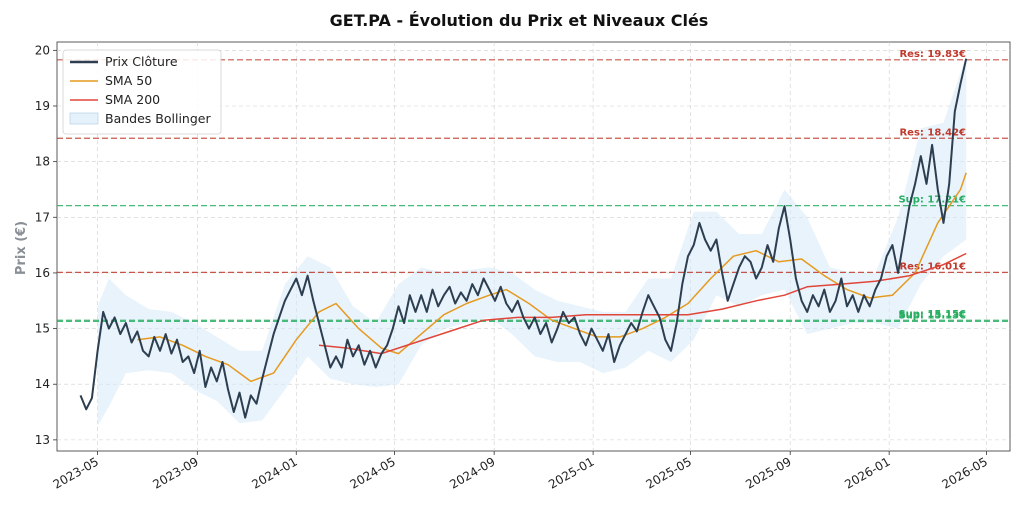  What do you see at coordinates (42, 162) in the screenshot?
I see `y-tick-label: 18` at bounding box center [42, 162].